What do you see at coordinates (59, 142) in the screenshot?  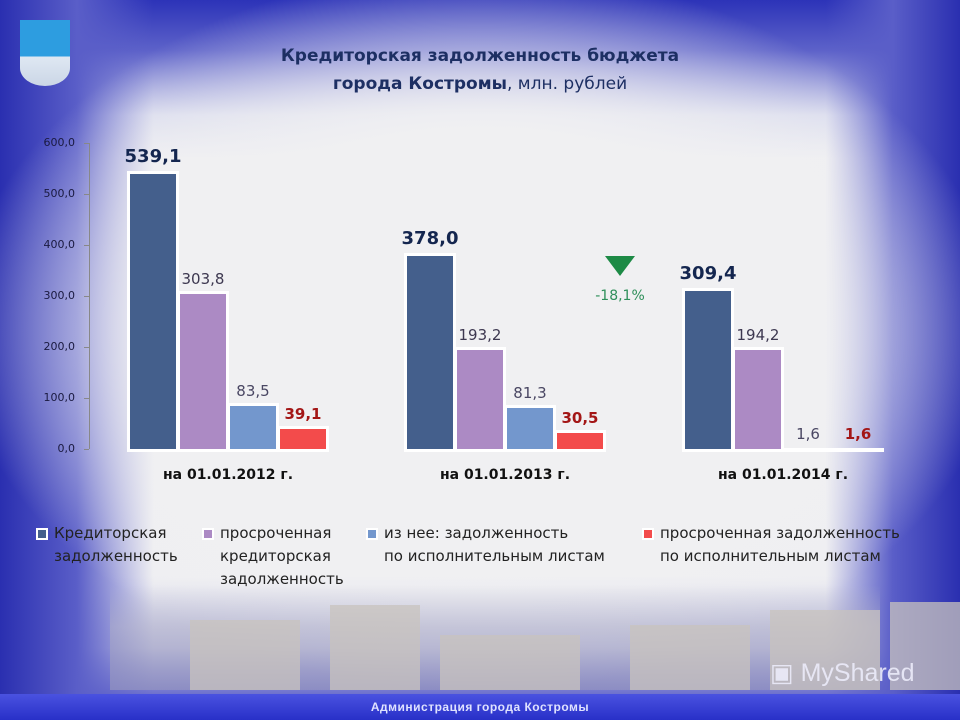 I see `y-tick-label: 600,0` at bounding box center [59, 142].